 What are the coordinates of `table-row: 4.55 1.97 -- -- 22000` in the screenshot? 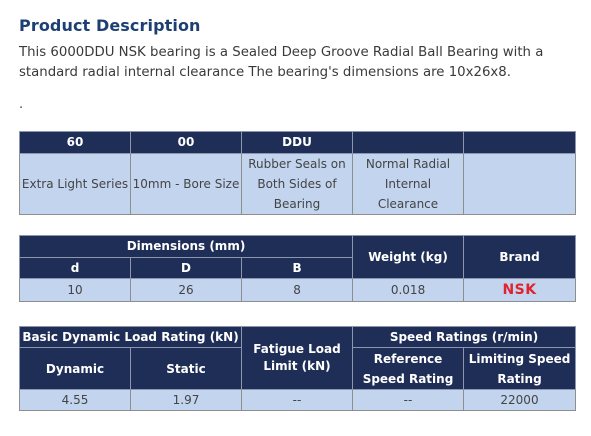 It's located at (298, 400).